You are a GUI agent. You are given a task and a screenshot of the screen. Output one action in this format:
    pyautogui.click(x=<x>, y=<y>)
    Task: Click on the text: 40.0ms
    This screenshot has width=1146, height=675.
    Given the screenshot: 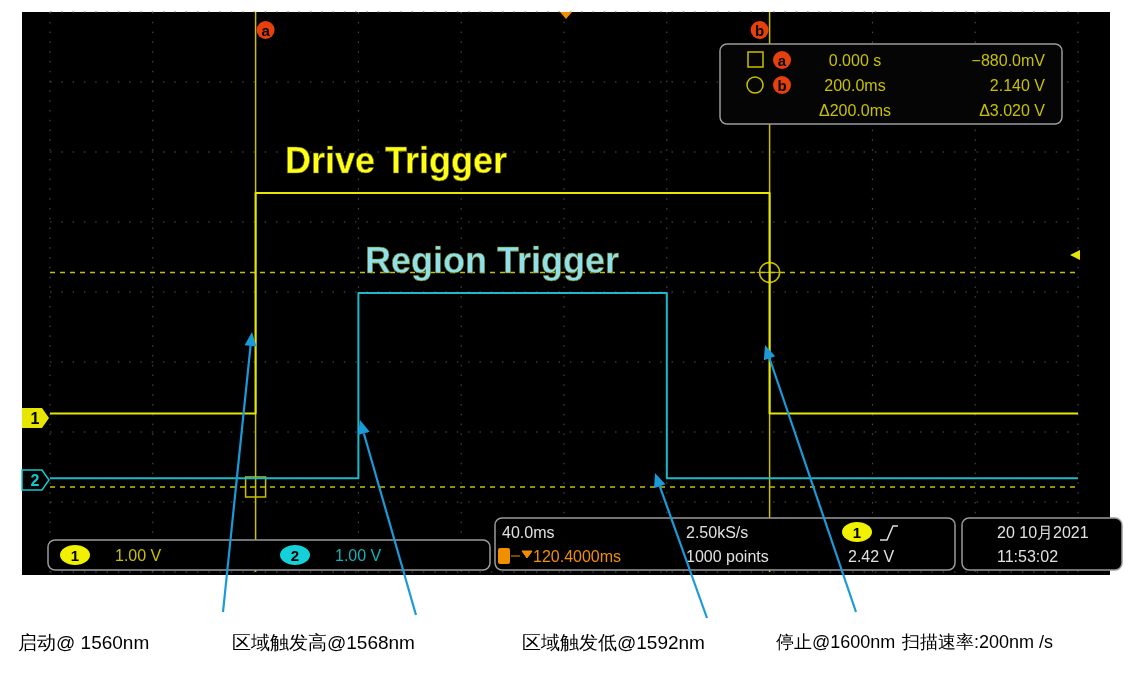 What is the action you would take?
    pyautogui.click(x=528, y=532)
    